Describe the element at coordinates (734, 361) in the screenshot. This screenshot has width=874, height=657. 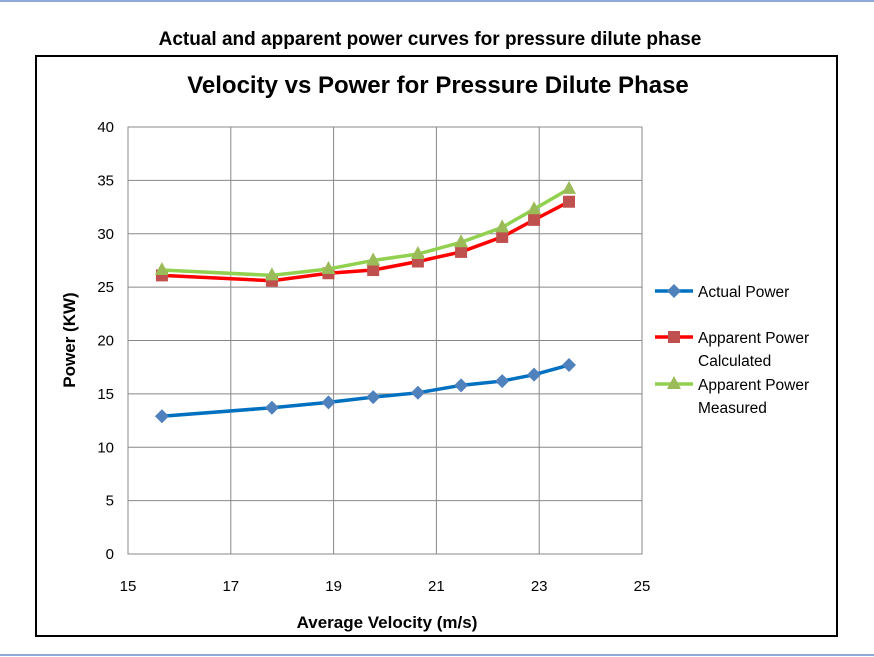
I see `legend-label-1: Calculated` at that location.